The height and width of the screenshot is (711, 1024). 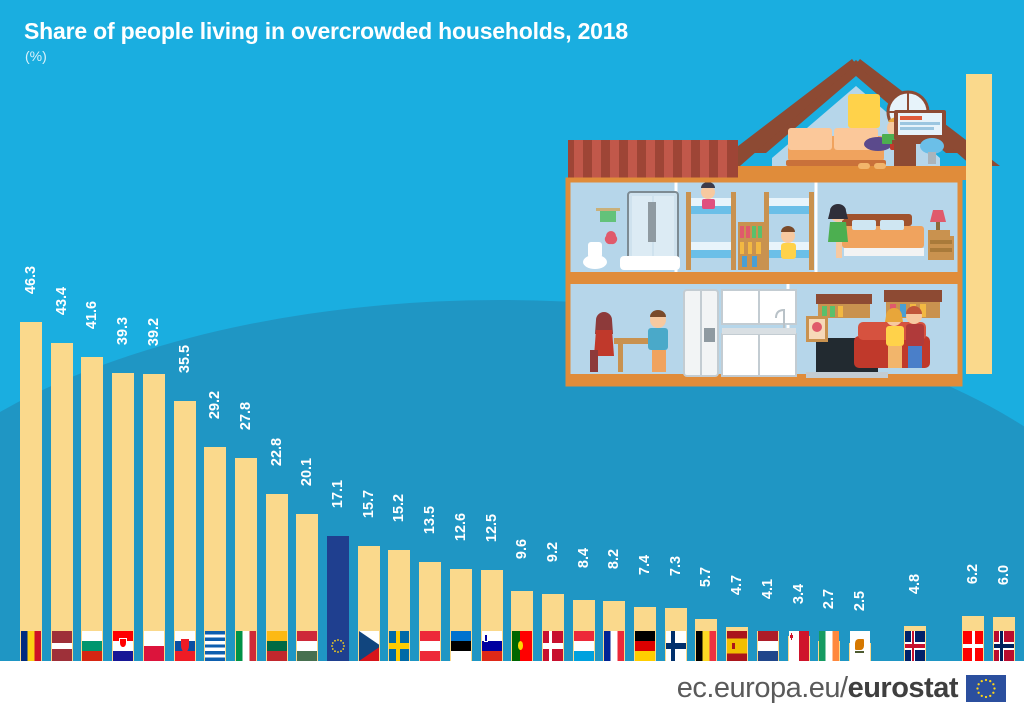 I want to click on flag-greece, so click(x=215, y=646).